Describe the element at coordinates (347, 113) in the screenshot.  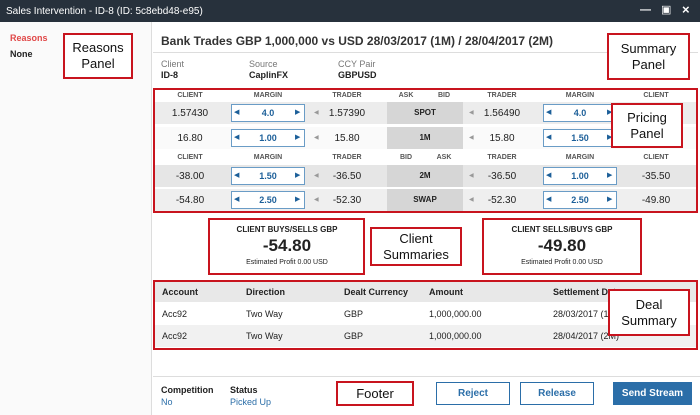
I see `price: 1.57390` at that location.